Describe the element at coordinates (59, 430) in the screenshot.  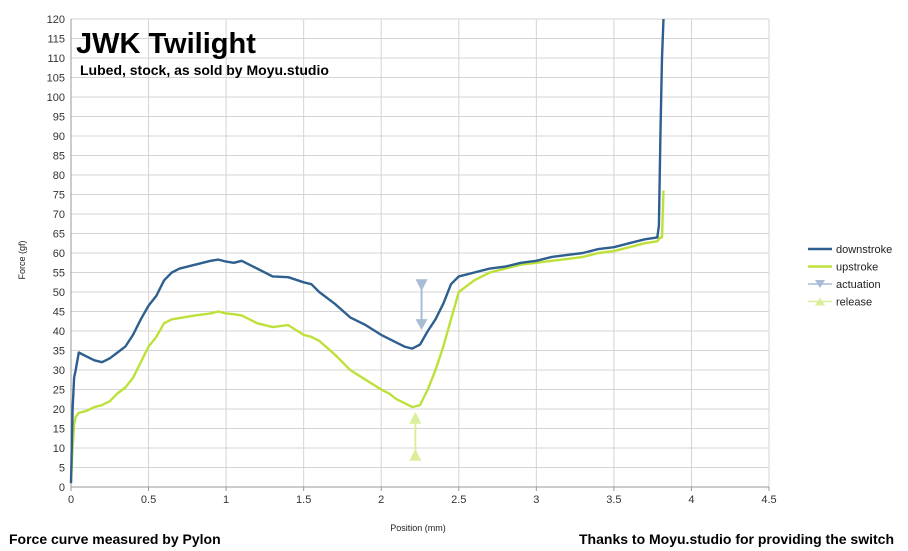
I see `y-tick-label: 15` at that location.